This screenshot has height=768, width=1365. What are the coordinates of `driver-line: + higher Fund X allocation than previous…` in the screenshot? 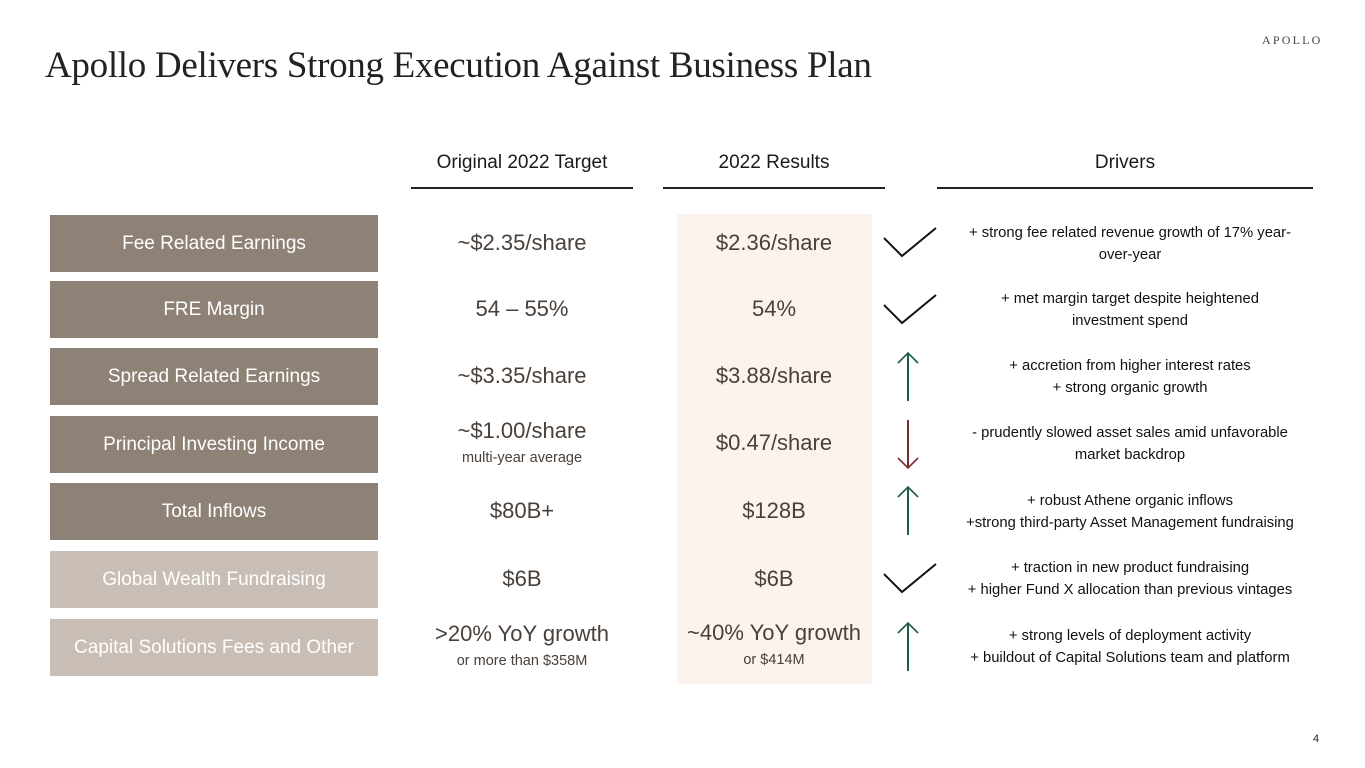 It's located at (1130, 590).